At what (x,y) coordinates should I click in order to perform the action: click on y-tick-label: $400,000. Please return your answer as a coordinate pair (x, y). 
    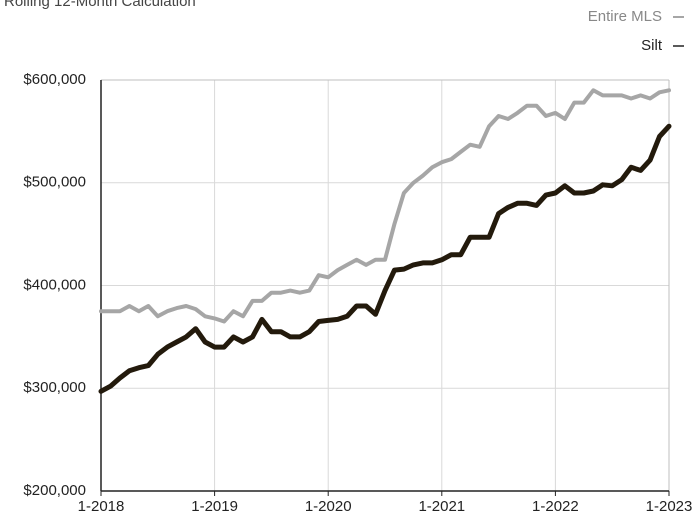
    Looking at the image, I should click on (54, 284).